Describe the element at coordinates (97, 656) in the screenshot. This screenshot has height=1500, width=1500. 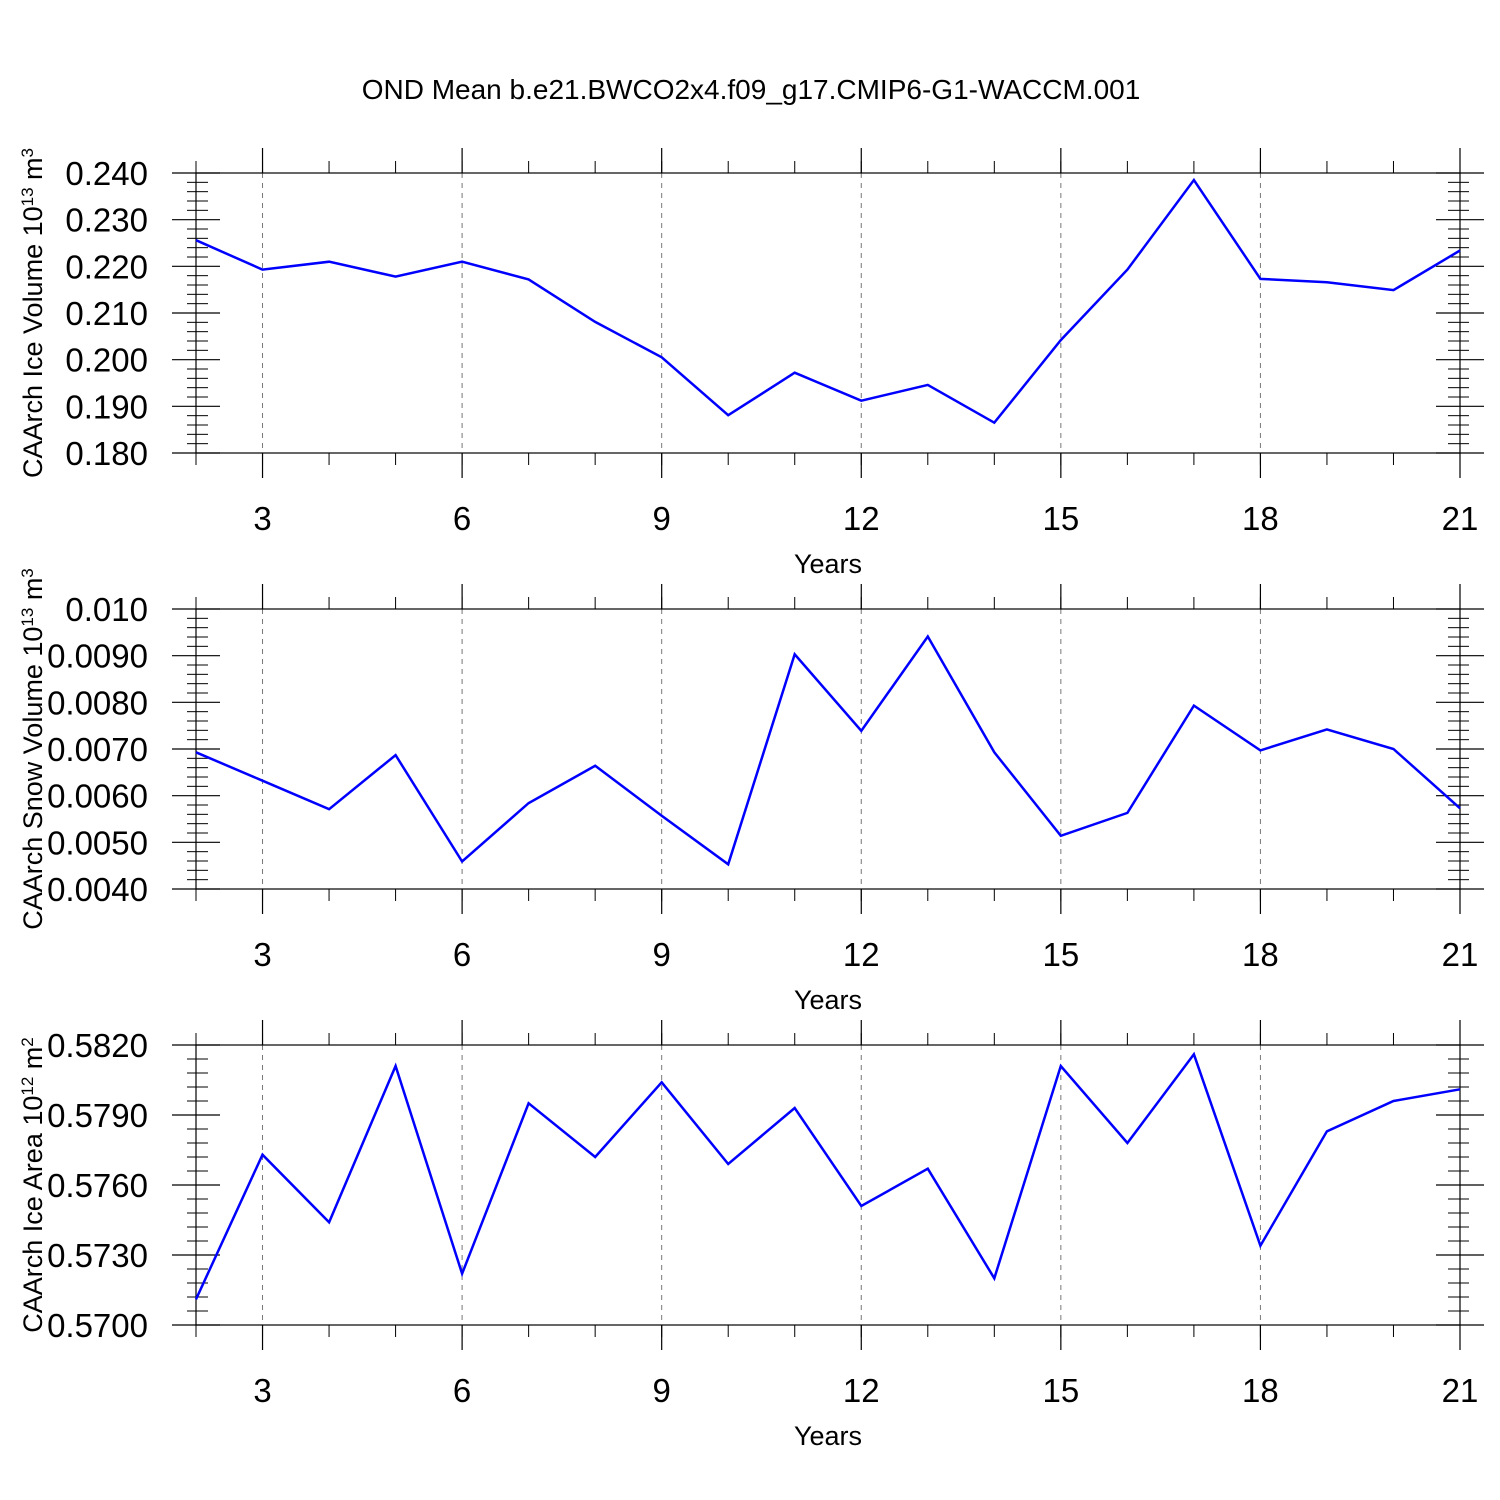
I see `y-tick-label: 0.0090` at that location.